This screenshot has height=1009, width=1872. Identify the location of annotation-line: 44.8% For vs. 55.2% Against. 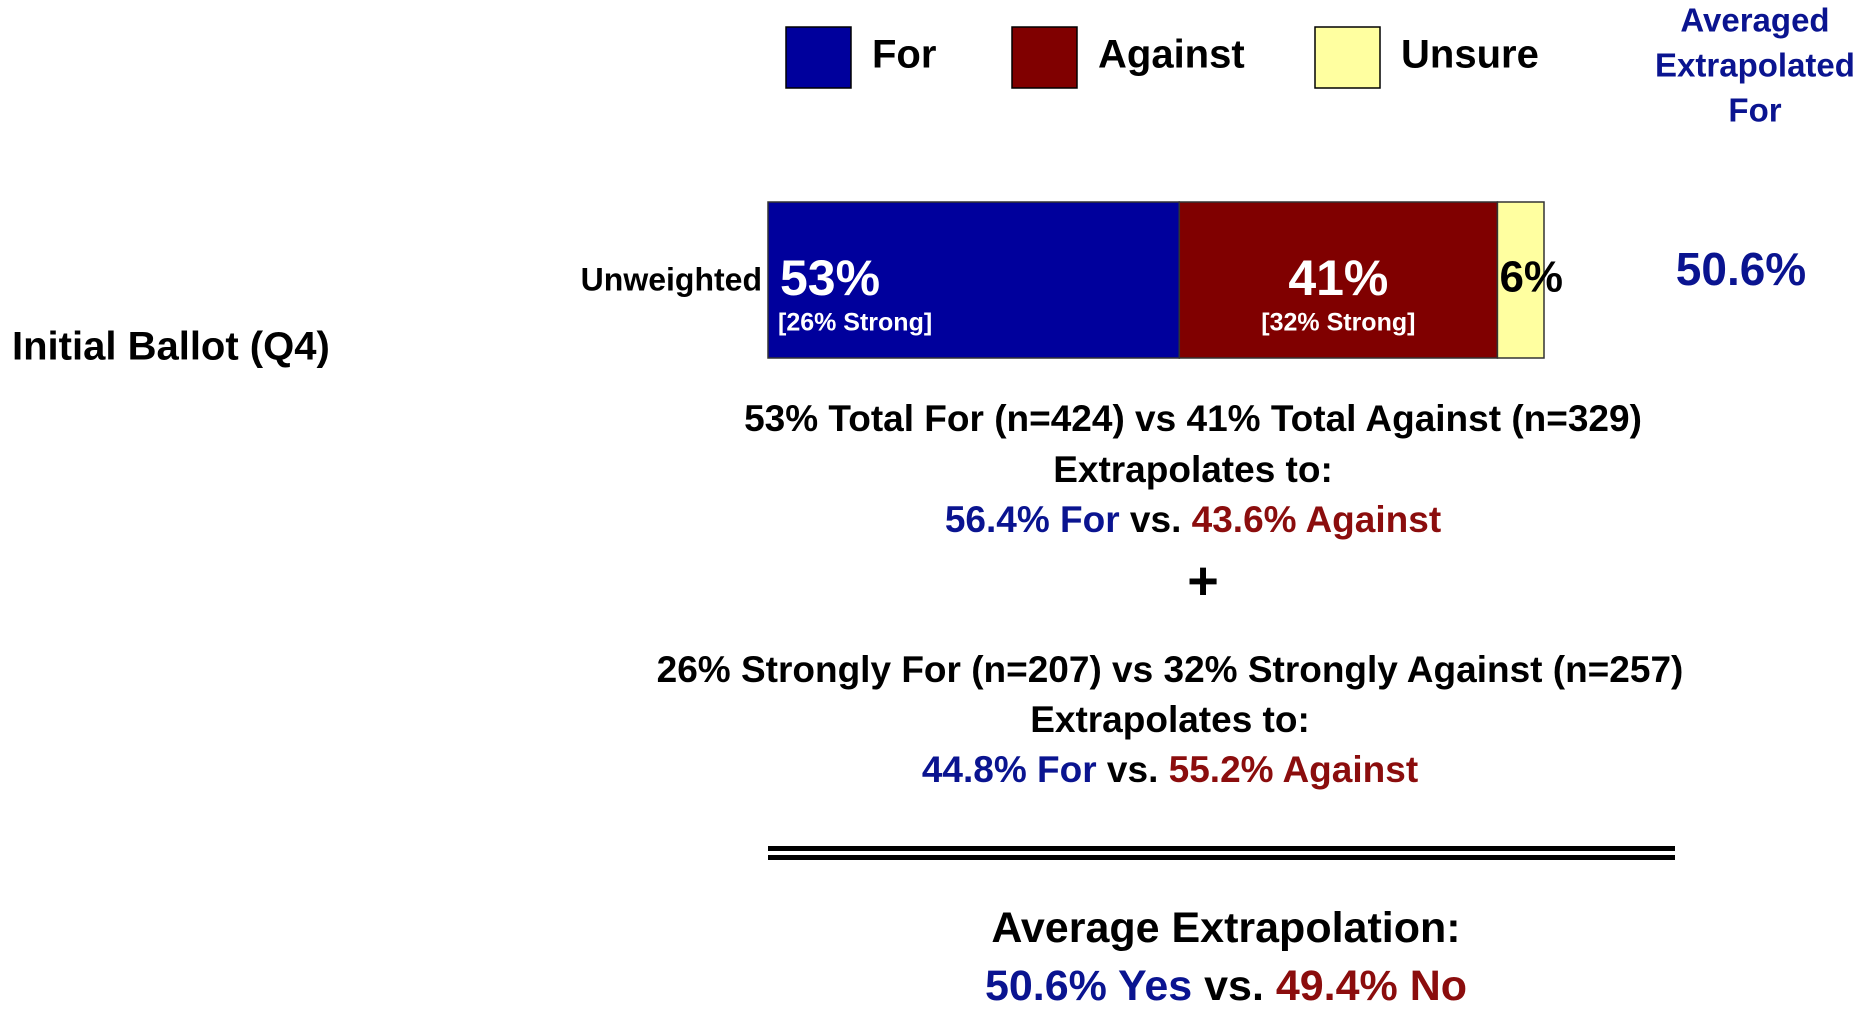
(1170, 769).